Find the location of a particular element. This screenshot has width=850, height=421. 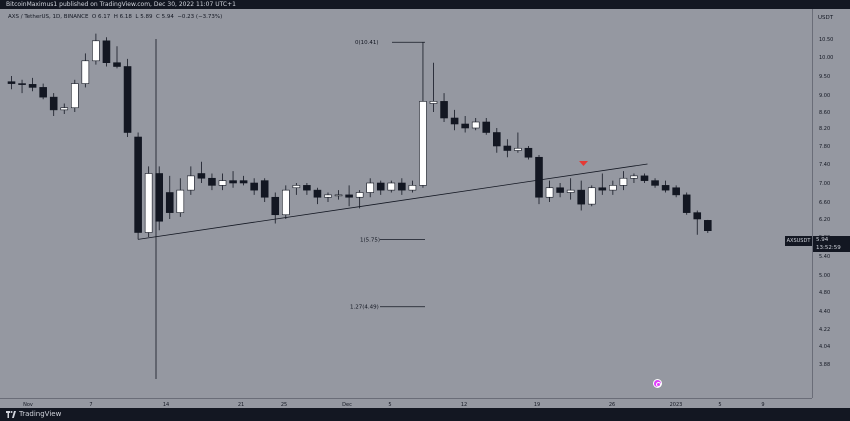

high-value: 6.18 is located at coordinates (125, 17).